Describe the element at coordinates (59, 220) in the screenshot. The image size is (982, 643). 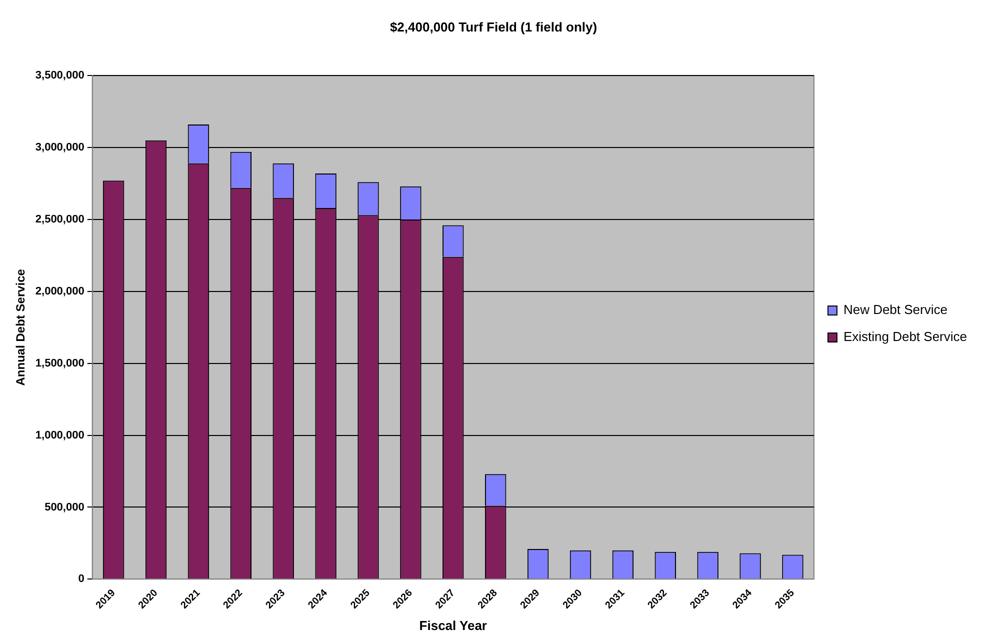
I see `y-tick-label: 2,500,000` at that location.